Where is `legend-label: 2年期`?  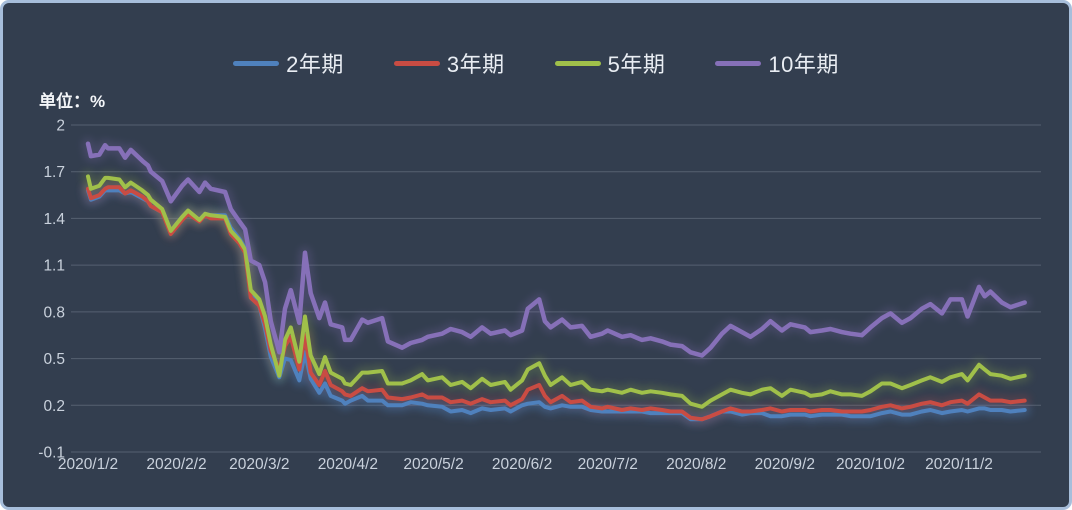 legend-label: 2年期 is located at coordinates (315, 64).